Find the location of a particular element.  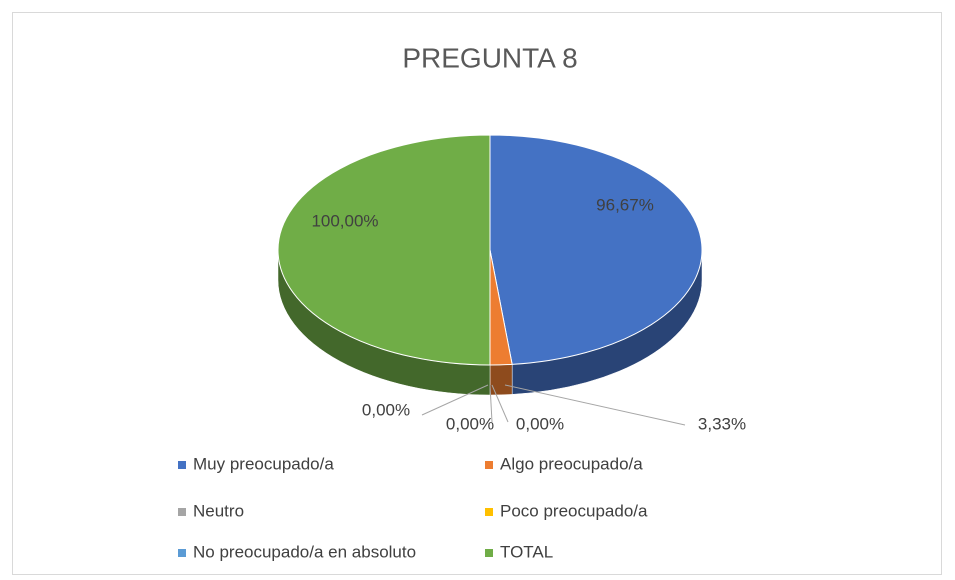

data-label: 100,00% is located at coordinates (344, 220).